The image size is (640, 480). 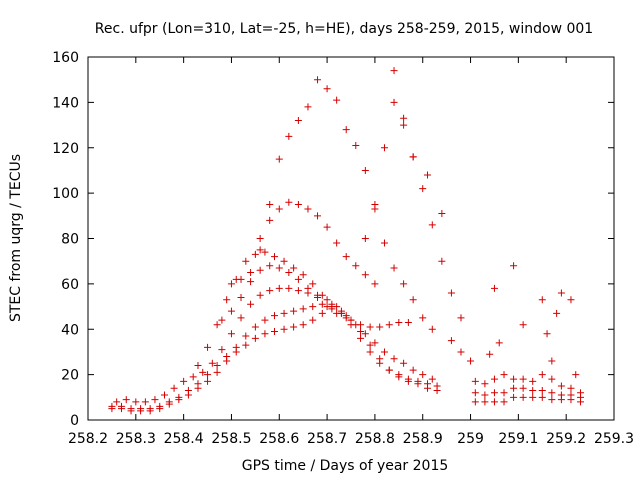 I want to click on x-tick-label: 259.2, so click(x=566, y=439).